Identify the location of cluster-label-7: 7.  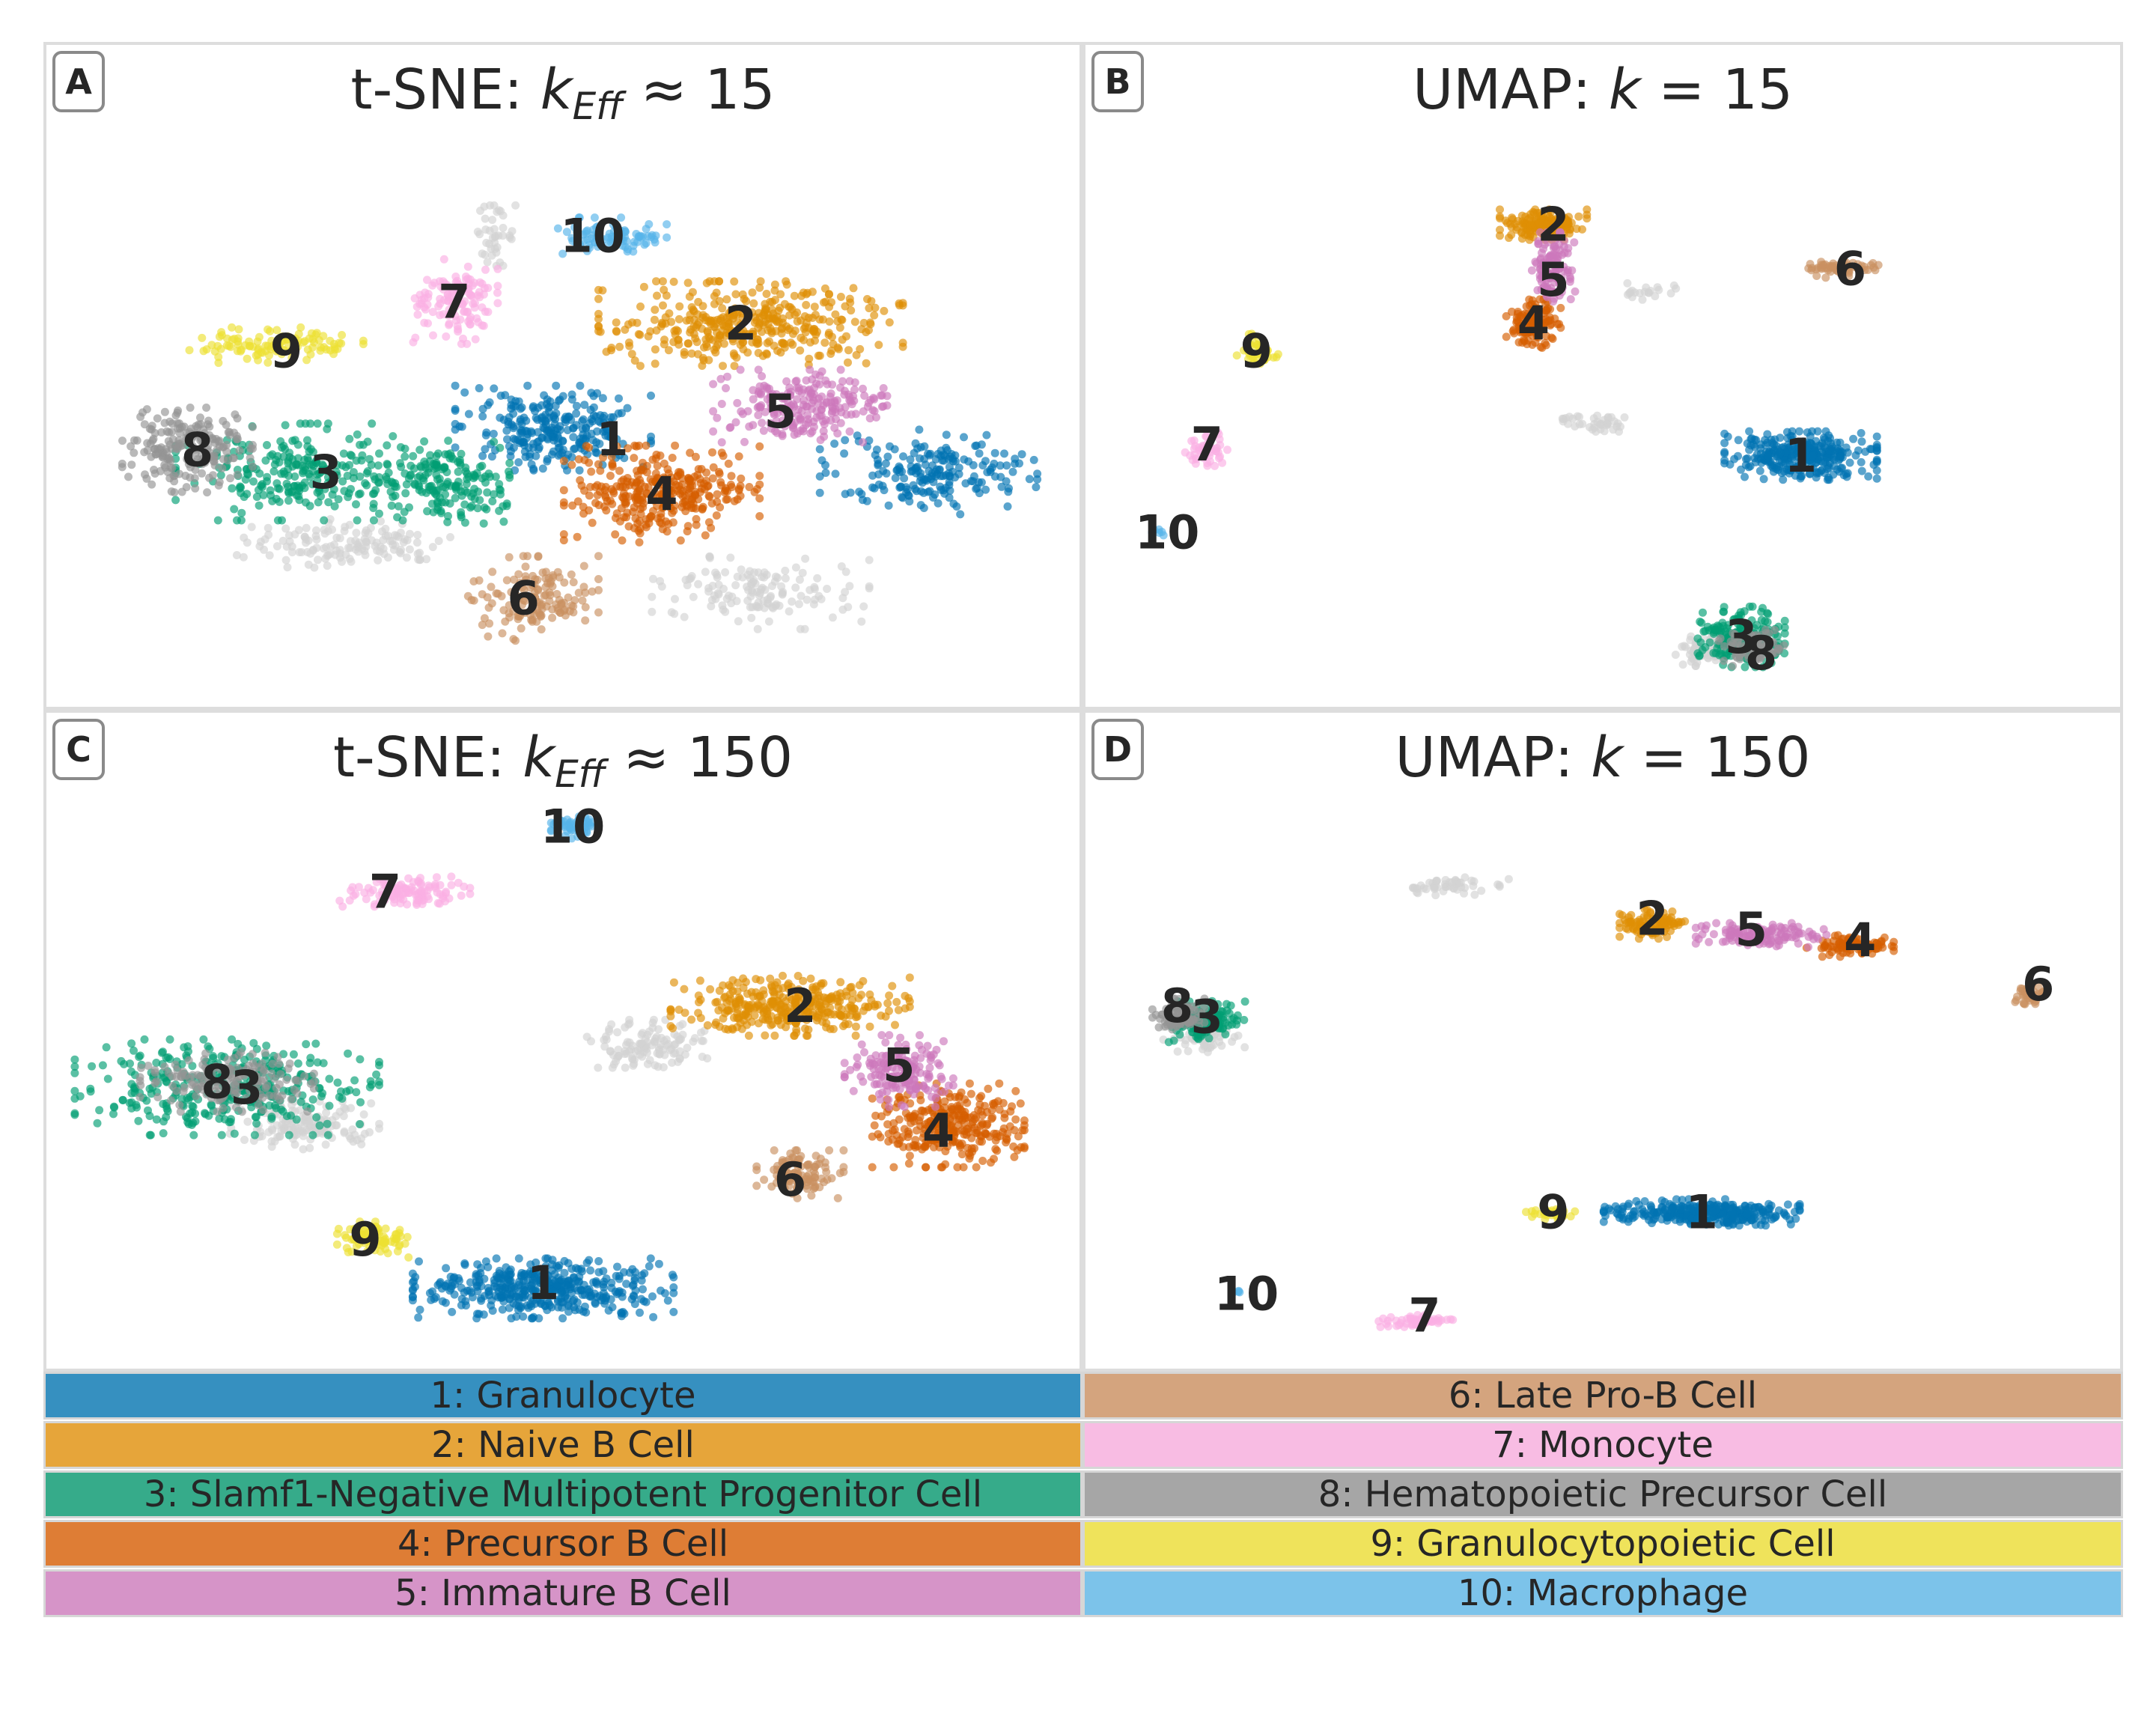
(1207, 444).